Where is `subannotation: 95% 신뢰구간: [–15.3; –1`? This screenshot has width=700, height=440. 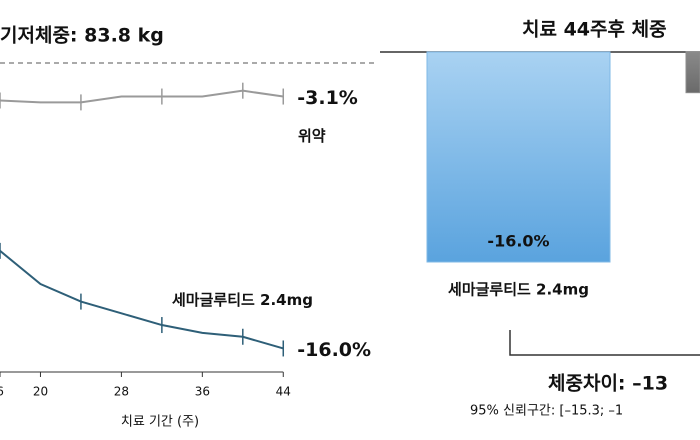
subannotation: 95% 신뢰구간: [–15.3; –1 is located at coordinates (546, 411).